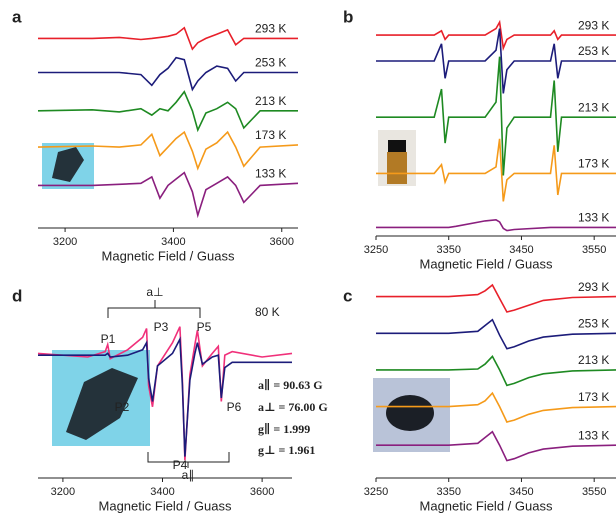  Describe the element at coordinates (286, 450) in the screenshot. I see `annotation: g⊥ = 1.961` at that location.